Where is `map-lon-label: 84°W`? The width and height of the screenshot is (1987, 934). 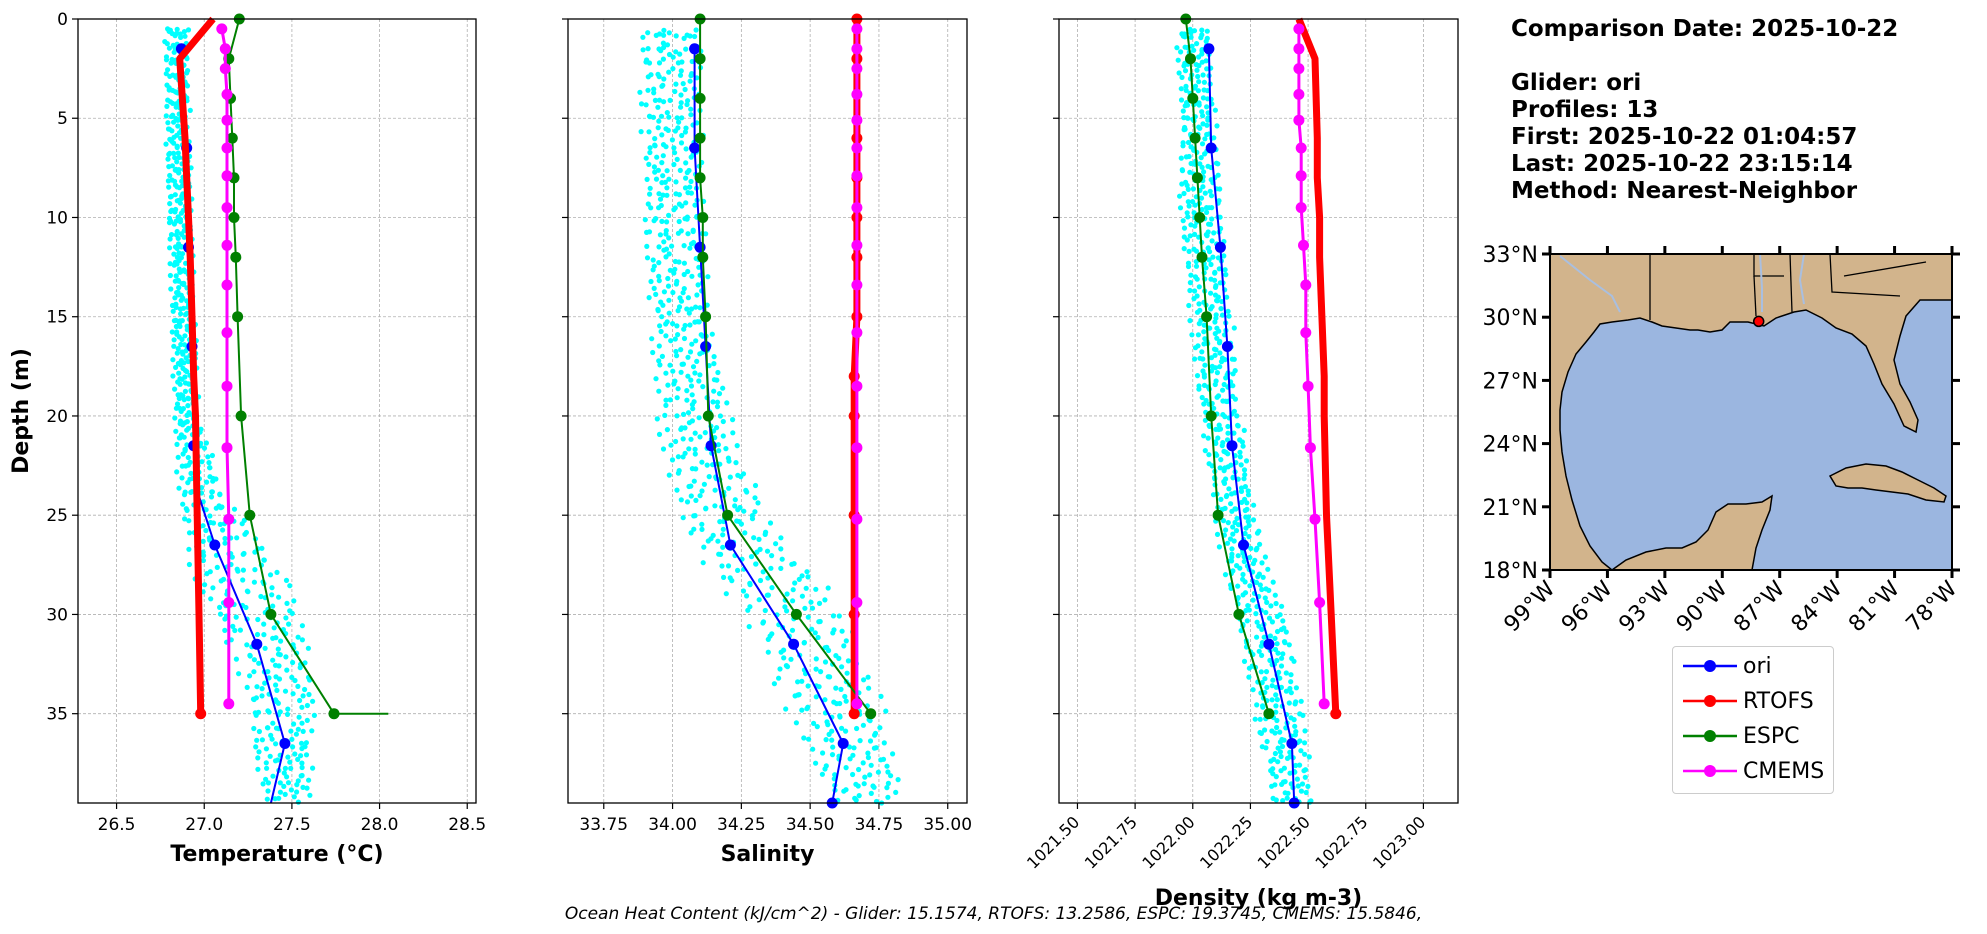
map-lon-label: 84°W is located at coordinates (1817, 606).